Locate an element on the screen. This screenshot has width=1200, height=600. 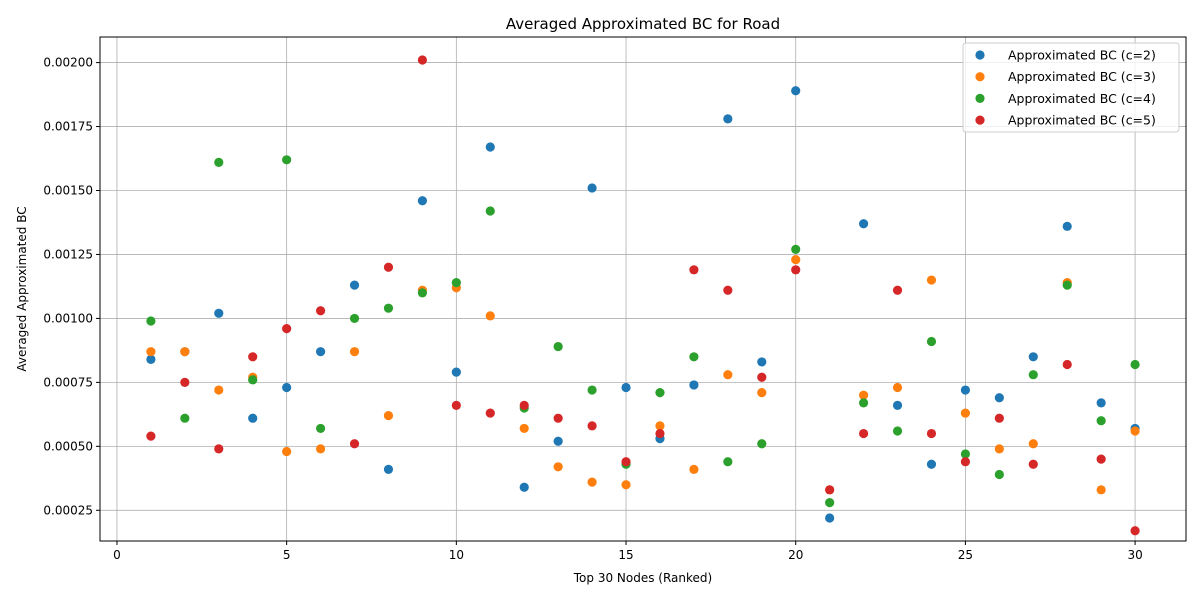
x-tick-label: 20 is located at coordinates (795, 555).